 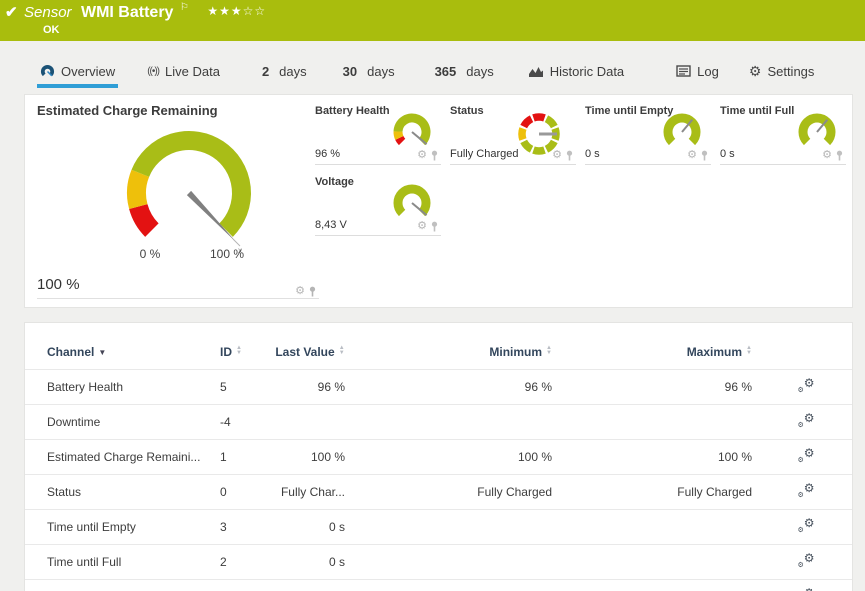 What do you see at coordinates (368, 71) in the screenshot?
I see `tab-30-days: 30 days` at bounding box center [368, 71].